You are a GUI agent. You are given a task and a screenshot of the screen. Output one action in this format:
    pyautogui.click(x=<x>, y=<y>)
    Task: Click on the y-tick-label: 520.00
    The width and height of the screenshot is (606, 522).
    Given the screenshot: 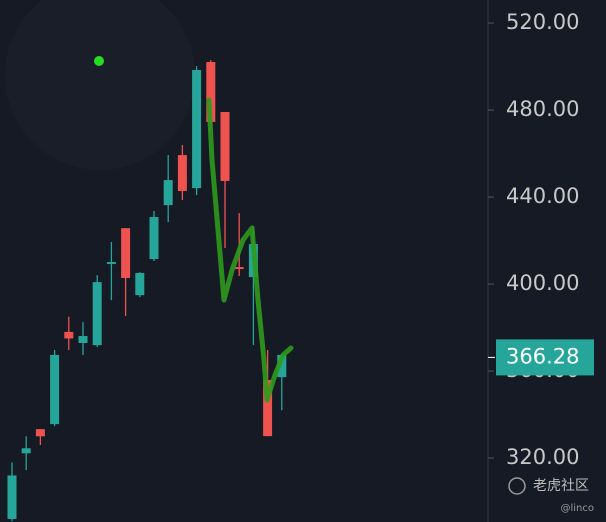 What is the action you would take?
    pyautogui.click(x=542, y=22)
    